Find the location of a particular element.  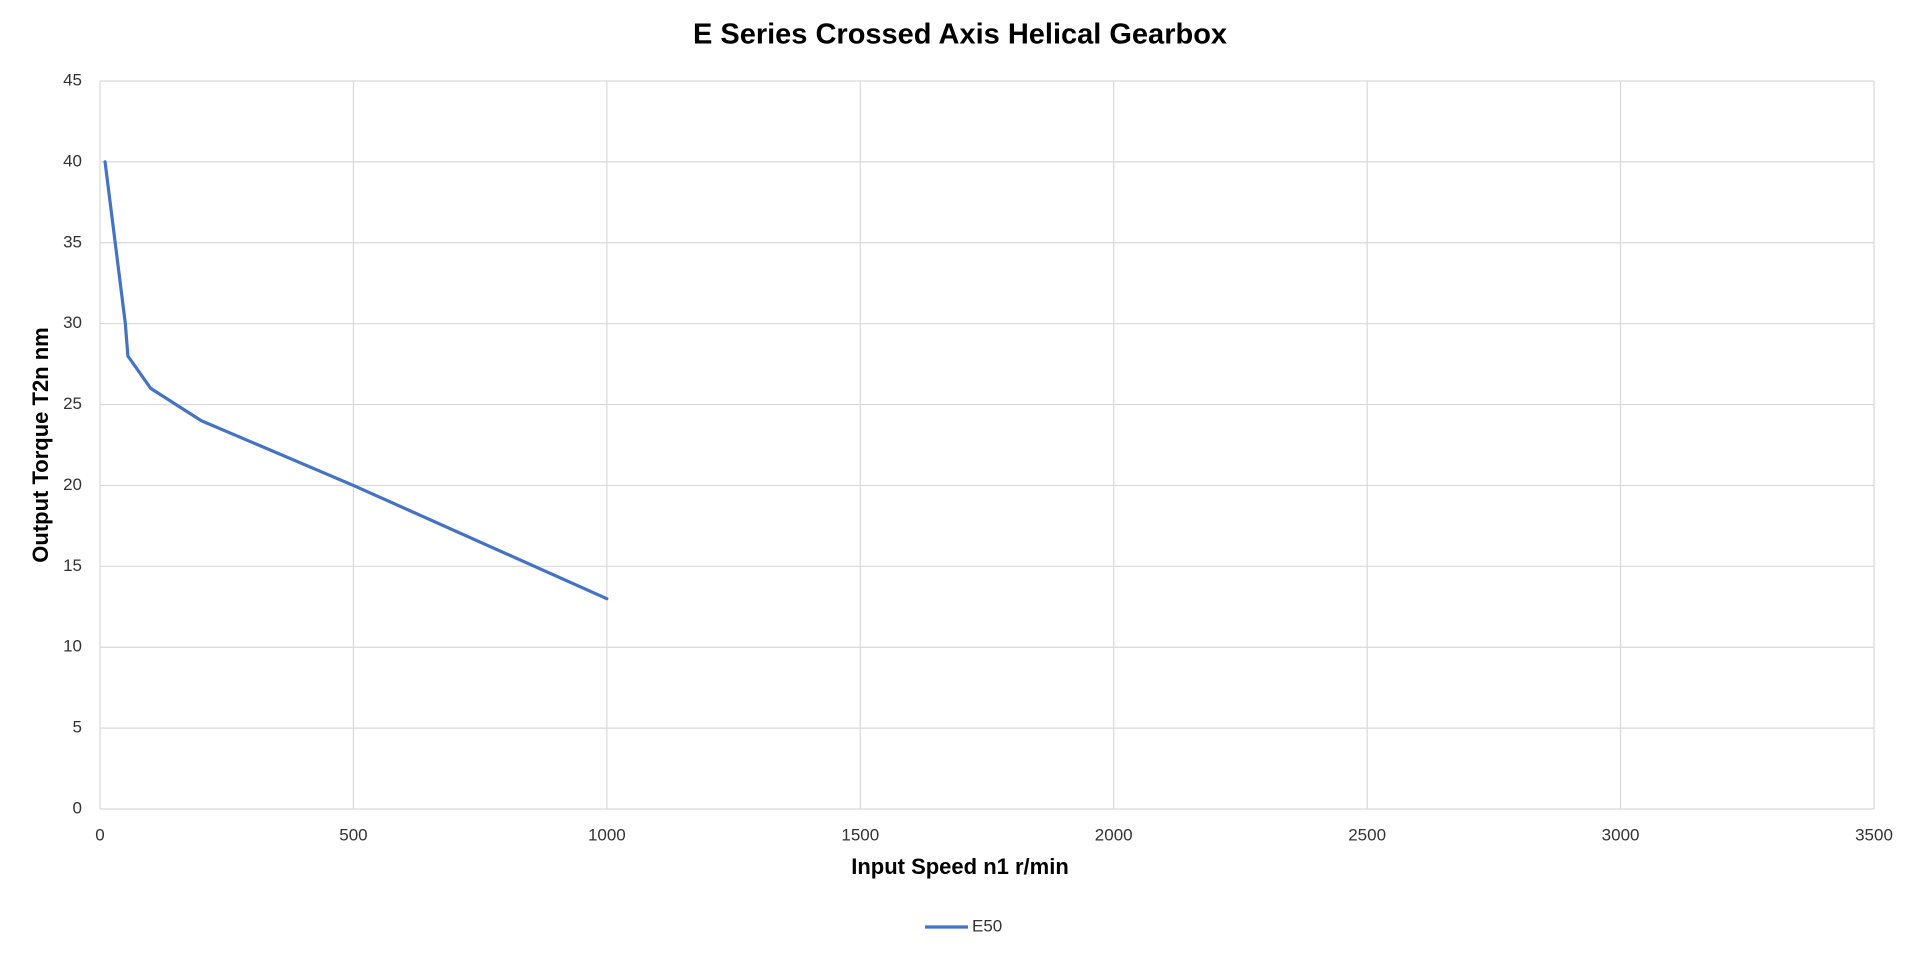

y-tick-label: 15 is located at coordinates (72, 565).